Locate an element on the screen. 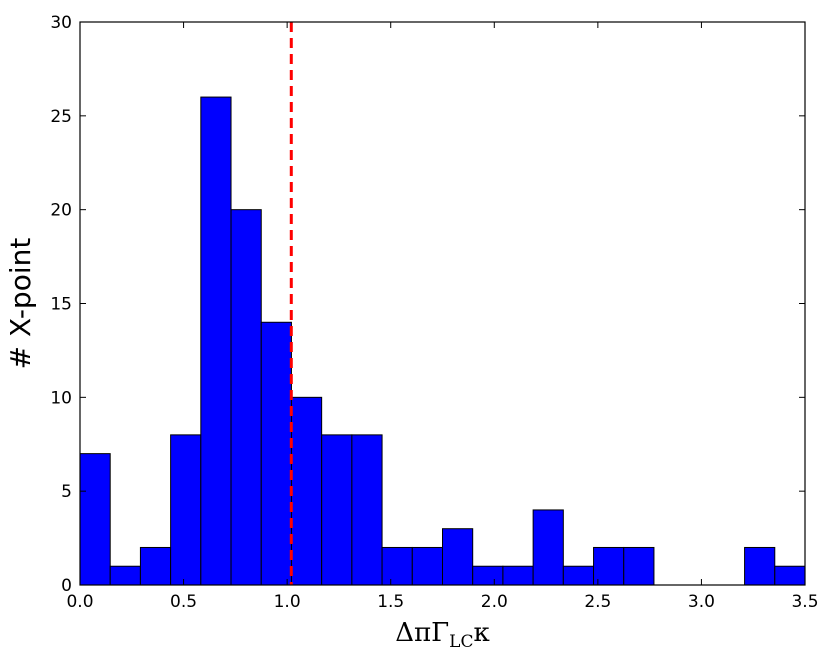 Image resolution: width=831 pixels, height=660 pixels. x-tick-label: 0.5 is located at coordinates (183, 602).